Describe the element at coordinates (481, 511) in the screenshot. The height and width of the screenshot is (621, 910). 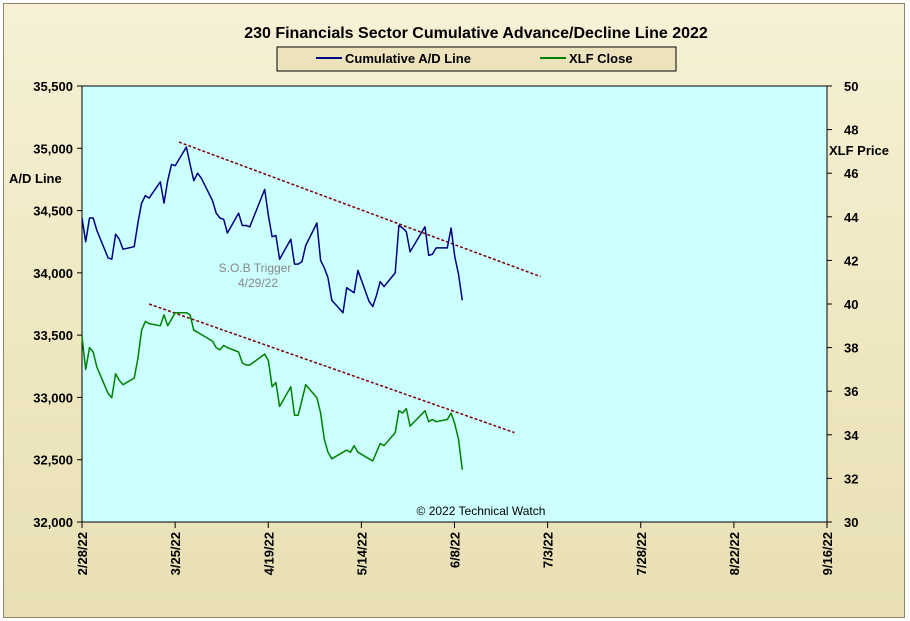
I see `copyright-text: © 2022 Technical Watch` at that location.